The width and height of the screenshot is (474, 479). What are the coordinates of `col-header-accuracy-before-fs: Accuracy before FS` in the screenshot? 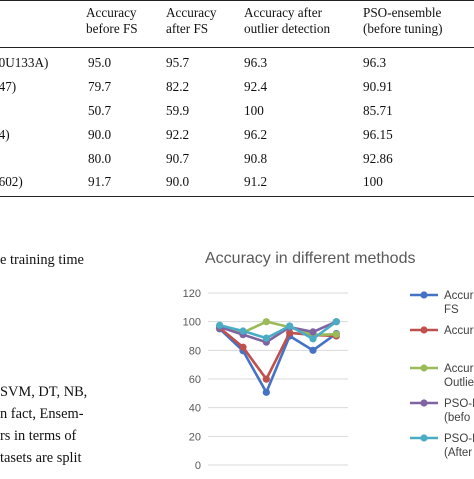 It's located at (112, 21).